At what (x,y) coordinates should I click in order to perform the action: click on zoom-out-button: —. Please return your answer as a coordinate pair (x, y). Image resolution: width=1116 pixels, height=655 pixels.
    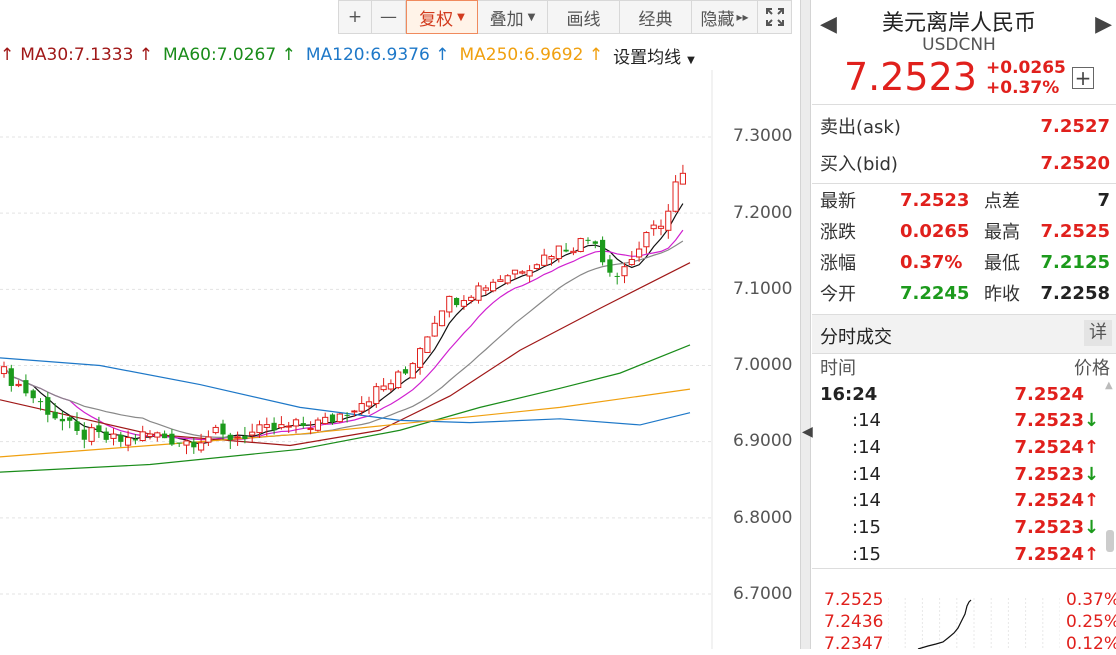
    Looking at the image, I should click on (389, 17).